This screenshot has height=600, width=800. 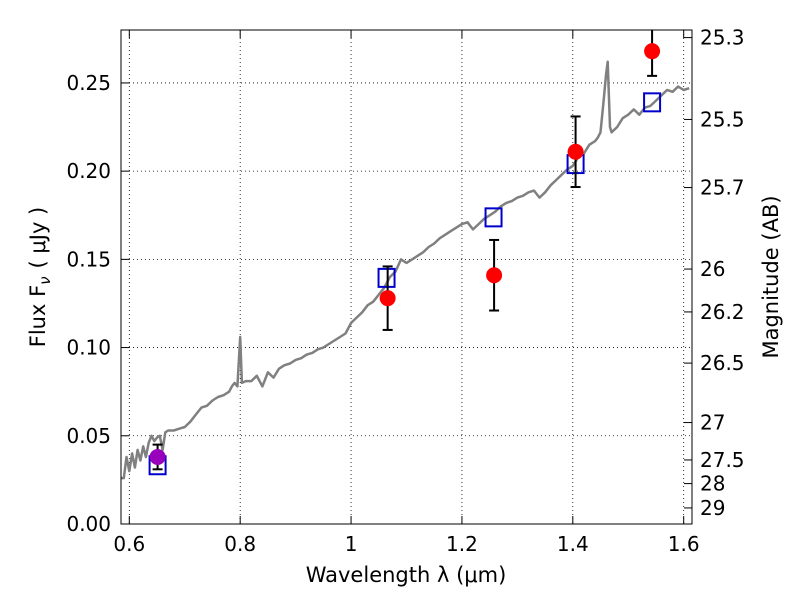 I want to click on y-axis-label: Flux Fν ( μJy ), so click(x=40, y=277).